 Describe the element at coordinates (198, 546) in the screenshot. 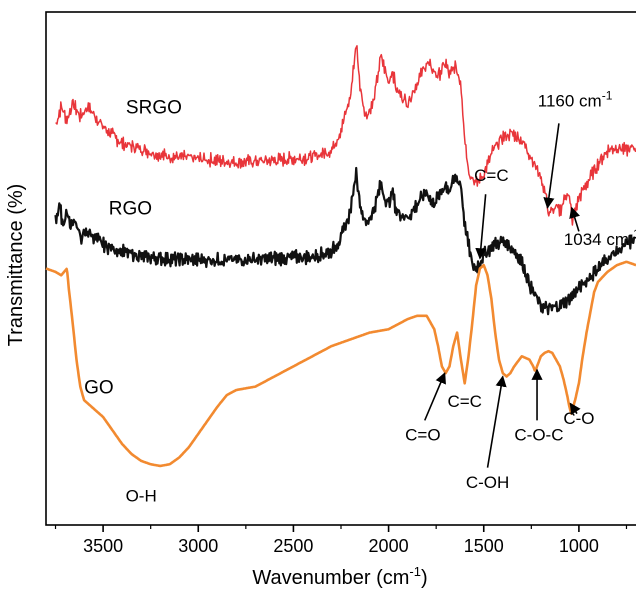

I see `x-tick-label: 3000` at that location.